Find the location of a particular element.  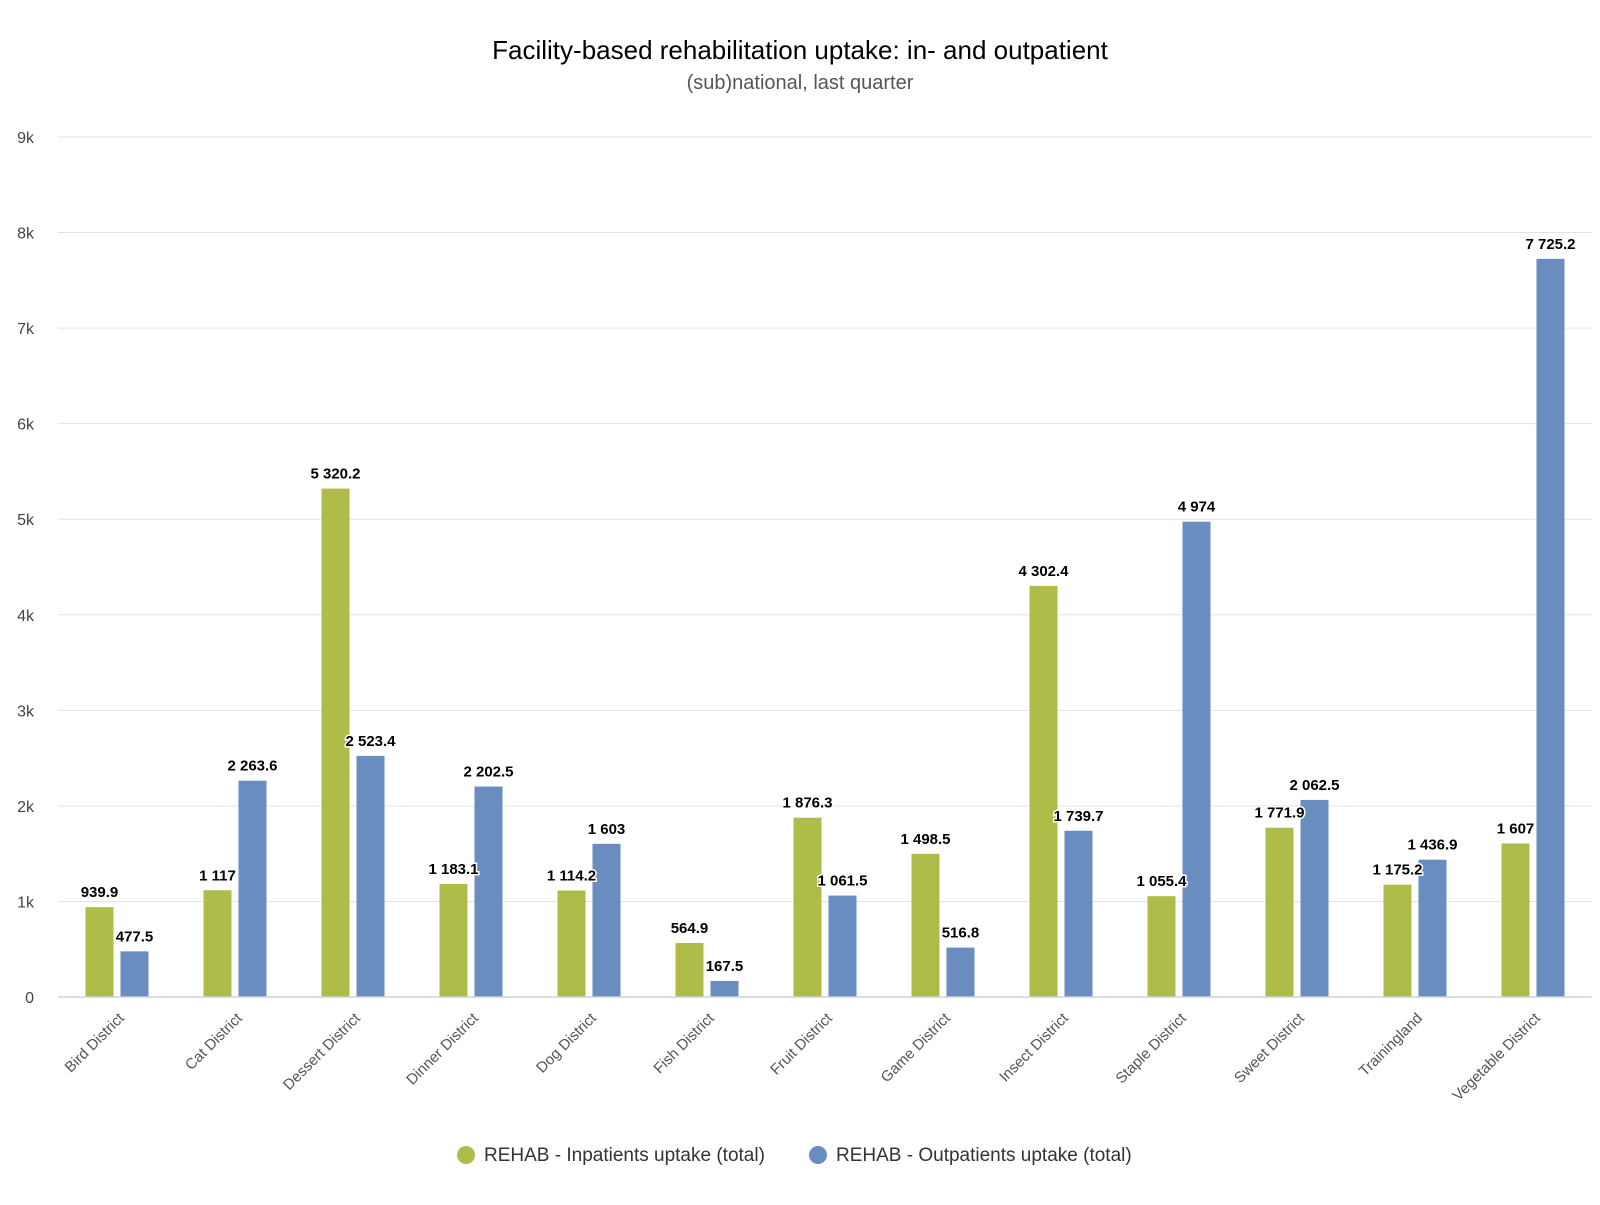

data-label: 477.5 is located at coordinates (135, 936).